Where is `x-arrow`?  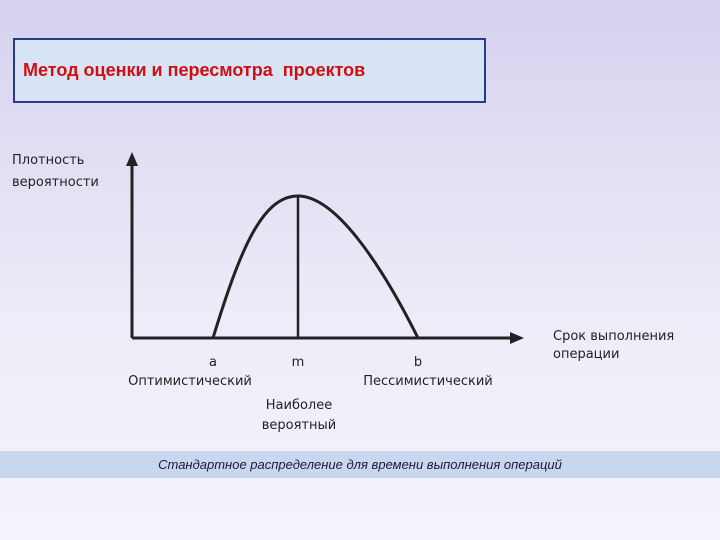 x-arrow is located at coordinates (517, 338).